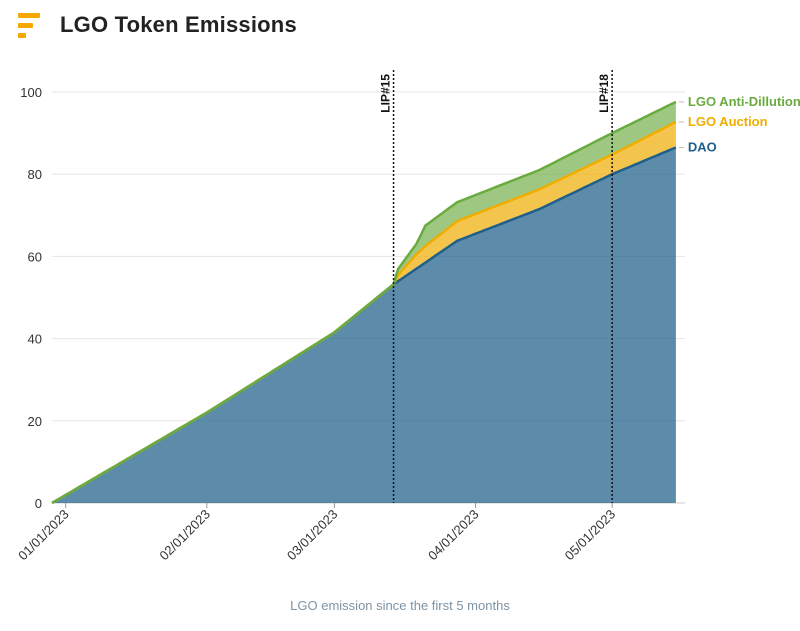 This screenshot has width=800, height=631. What do you see at coordinates (312, 535) in the screenshot?
I see `x-tick-label: 03/01/2023` at bounding box center [312, 535].